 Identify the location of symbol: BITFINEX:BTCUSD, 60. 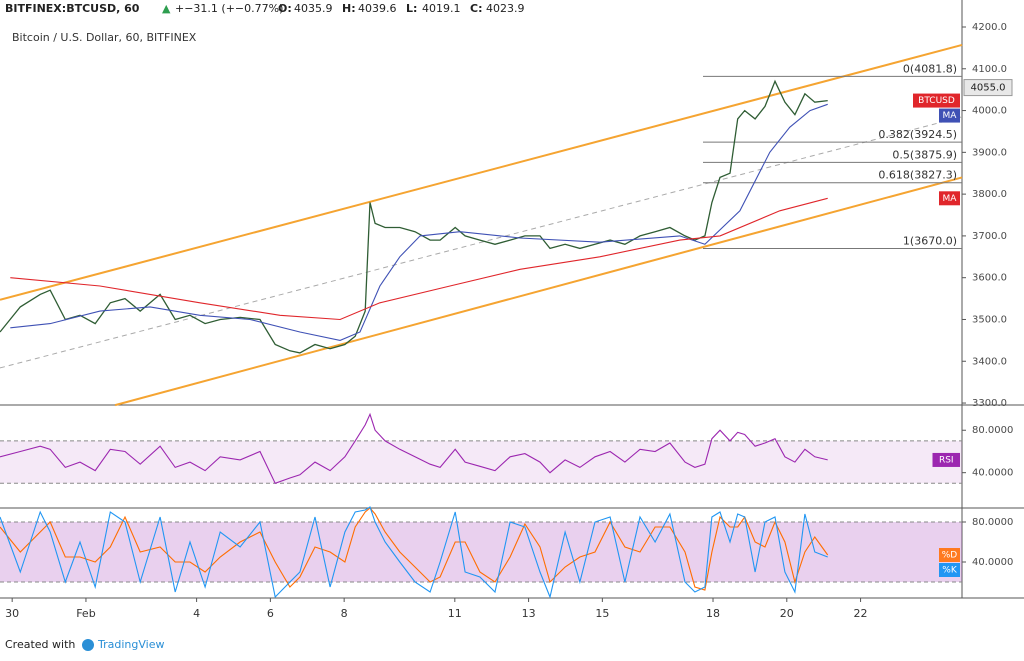
(72, 8).